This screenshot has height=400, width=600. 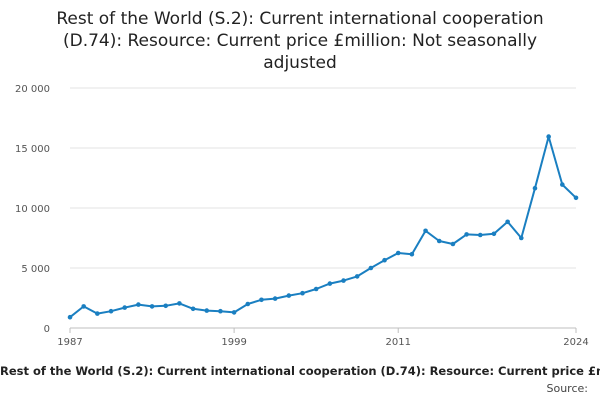 I want to click on y-tick-label: 0, so click(x=47, y=329).